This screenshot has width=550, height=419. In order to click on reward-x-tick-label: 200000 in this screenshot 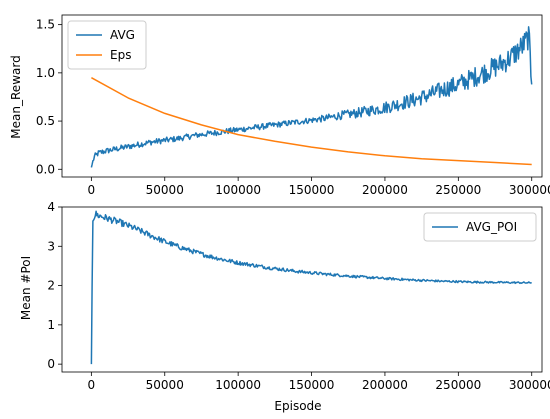, I will do `click(385, 190)`.